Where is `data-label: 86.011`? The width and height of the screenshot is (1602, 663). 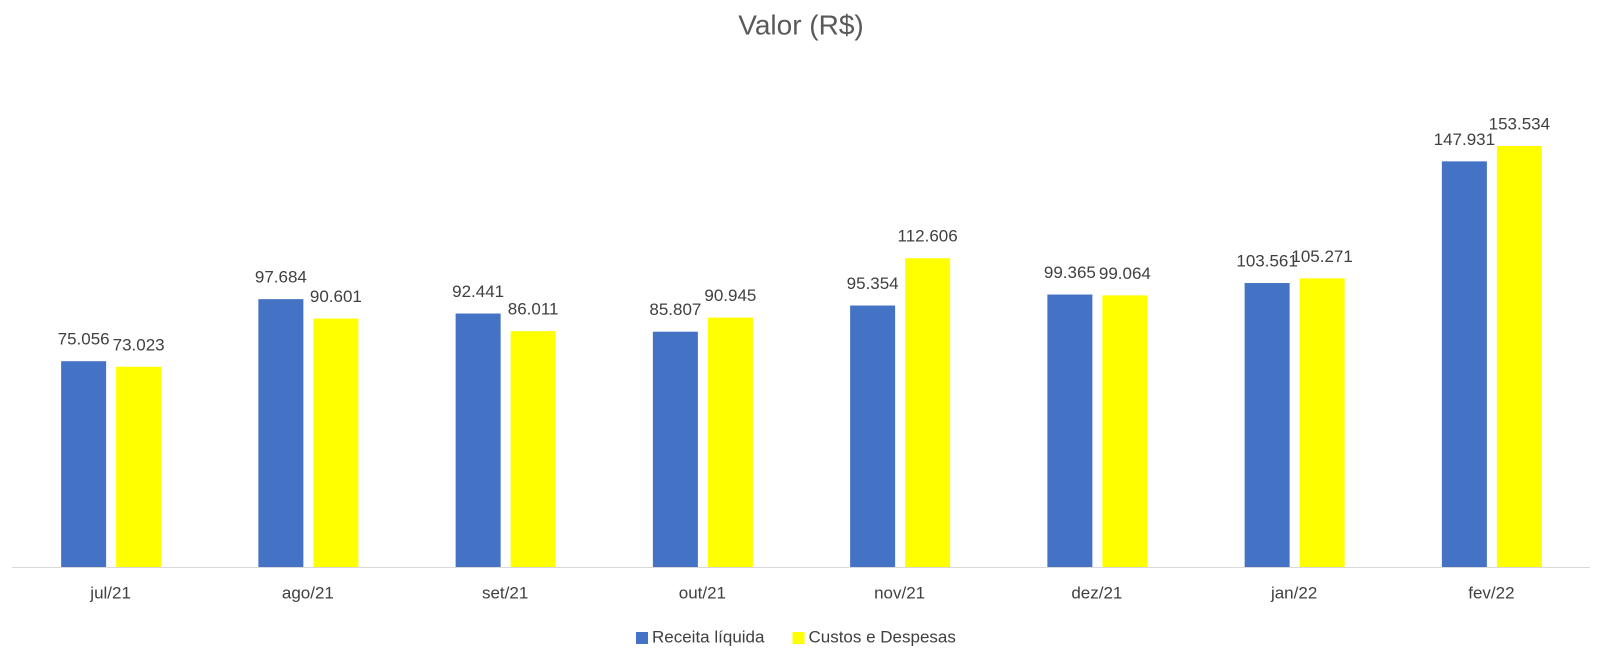 data-label: 86.011 is located at coordinates (533, 309).